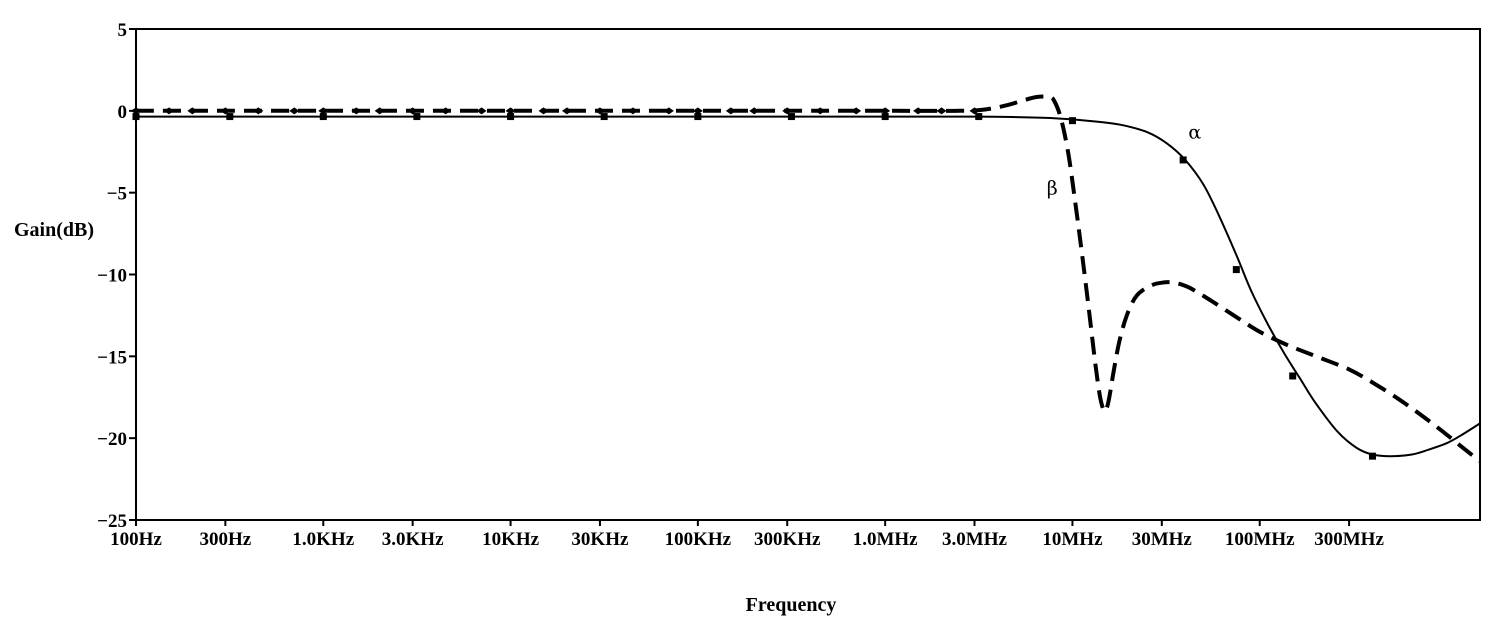 The height and width of the screenshot is (629, 1500). What do you see at coordinates (123, 112) in the screenshot?
I see `y-tick-label: 0` at bounding box center [123, 112].